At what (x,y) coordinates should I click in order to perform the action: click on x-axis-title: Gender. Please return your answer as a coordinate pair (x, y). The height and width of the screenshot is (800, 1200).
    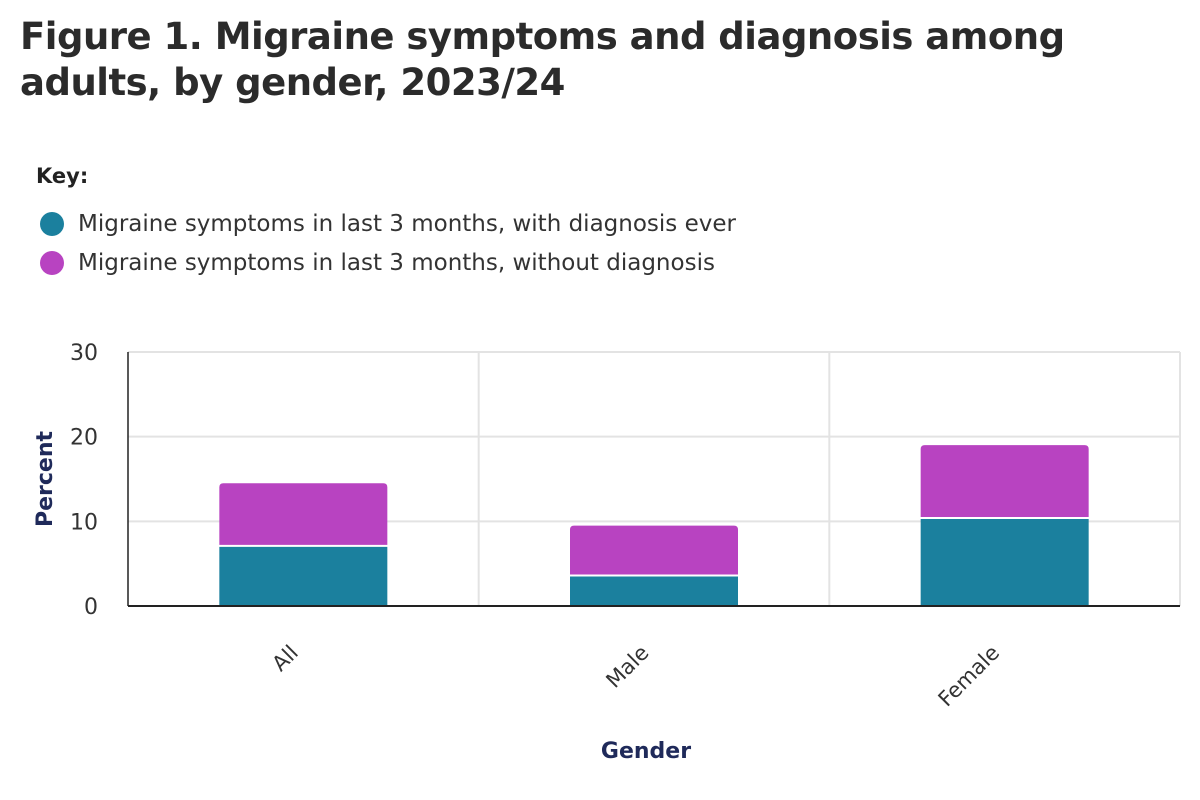
    Looking at the image, I should click on (646, 751).